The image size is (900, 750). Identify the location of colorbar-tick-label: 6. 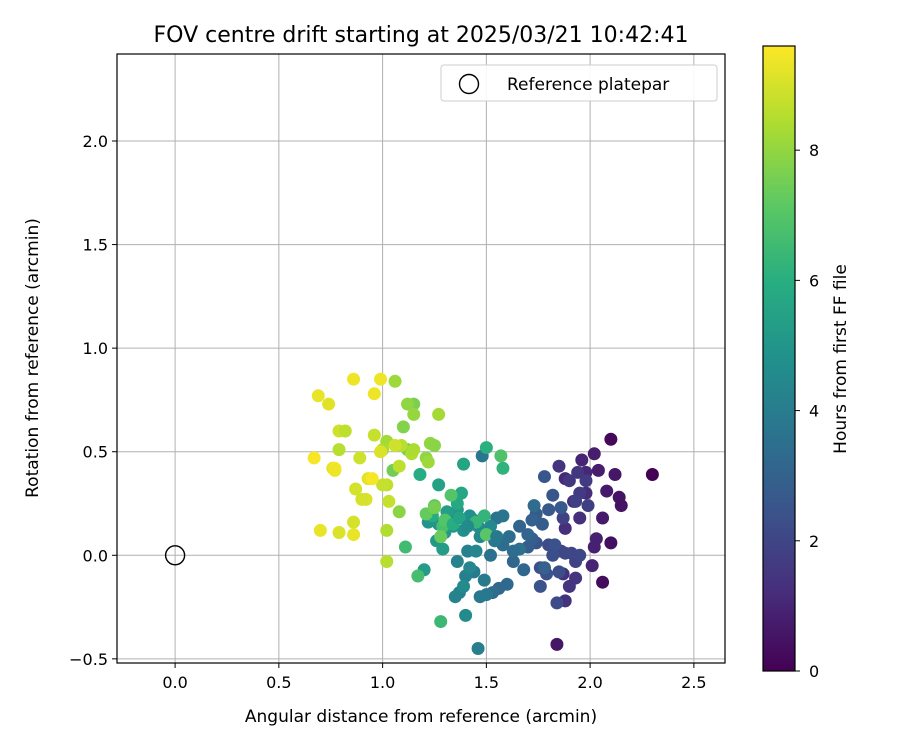
(814, 280).